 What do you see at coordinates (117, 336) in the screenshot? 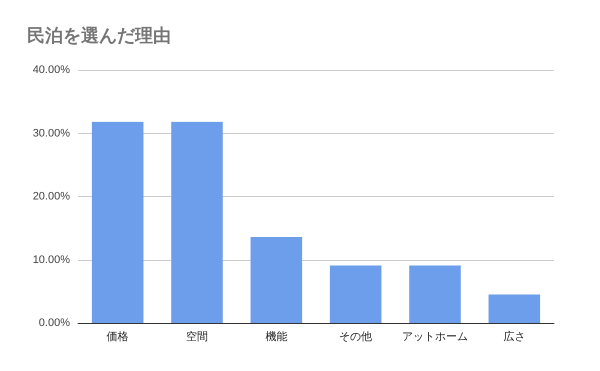
I see `x-tick-label: 価格` at bounding box center [117, 336].